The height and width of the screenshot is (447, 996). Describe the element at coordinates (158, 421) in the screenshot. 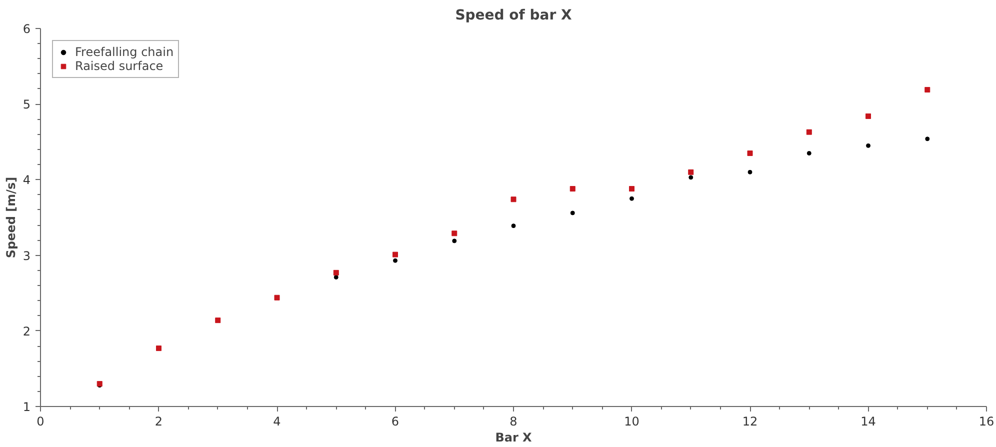

I see `x-tick-label: 2` at that location.